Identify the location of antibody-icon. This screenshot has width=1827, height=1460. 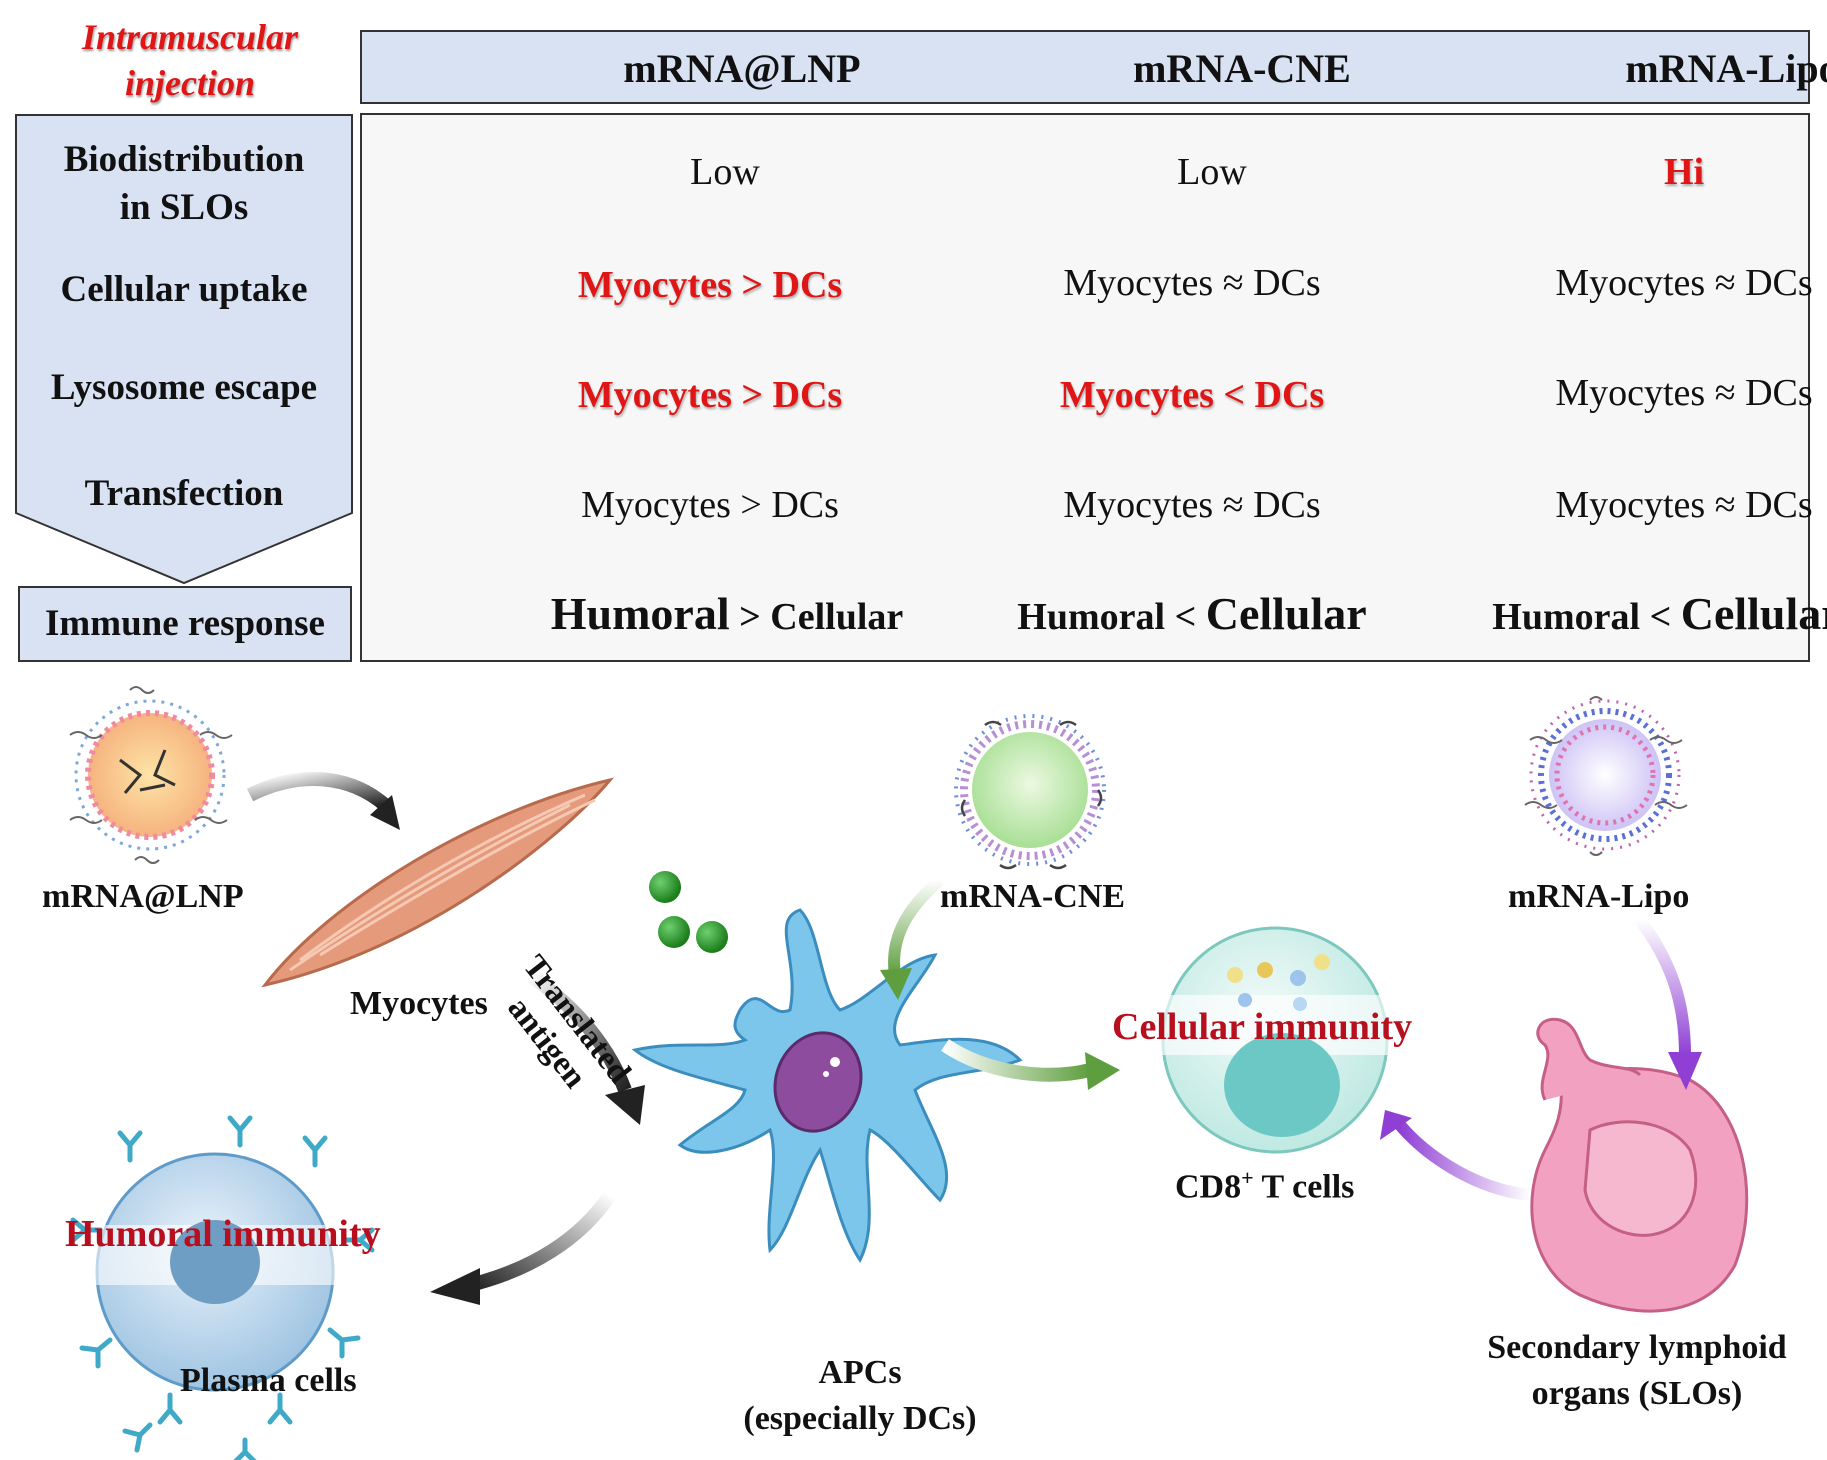
(222, 1287).